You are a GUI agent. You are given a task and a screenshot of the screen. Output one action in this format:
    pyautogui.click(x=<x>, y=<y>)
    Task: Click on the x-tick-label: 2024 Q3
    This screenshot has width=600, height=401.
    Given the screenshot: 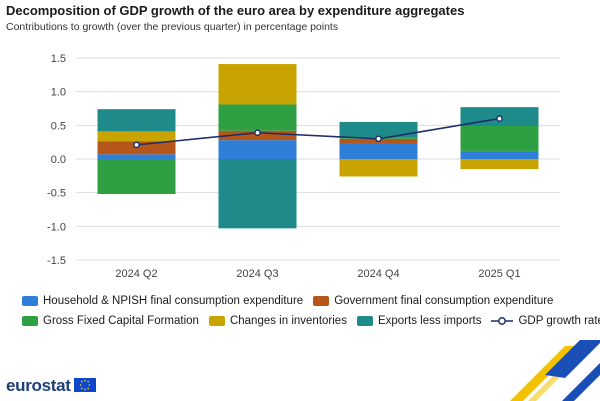 What is the action you would take?
    pyautogui.click(x=257, y=274)
    